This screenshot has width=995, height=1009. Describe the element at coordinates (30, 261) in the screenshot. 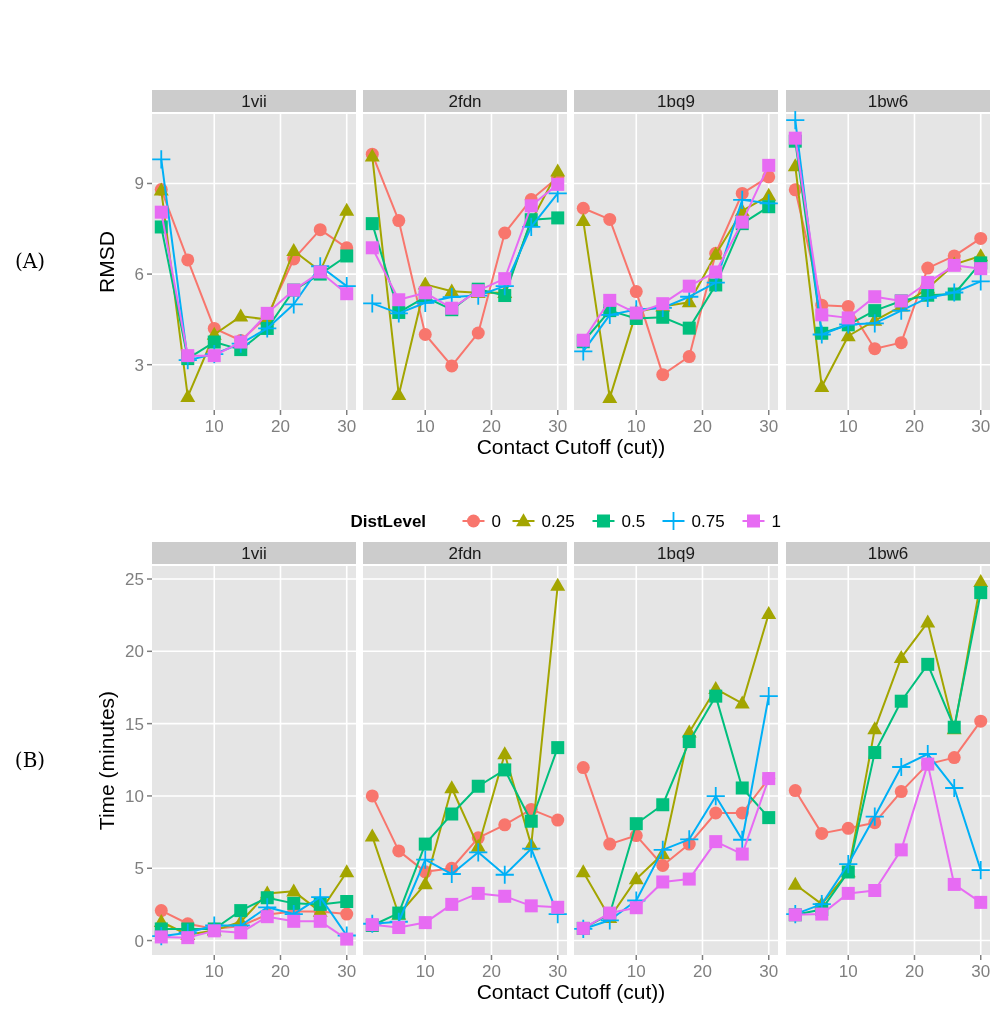

I see `text: (A)` at that location.